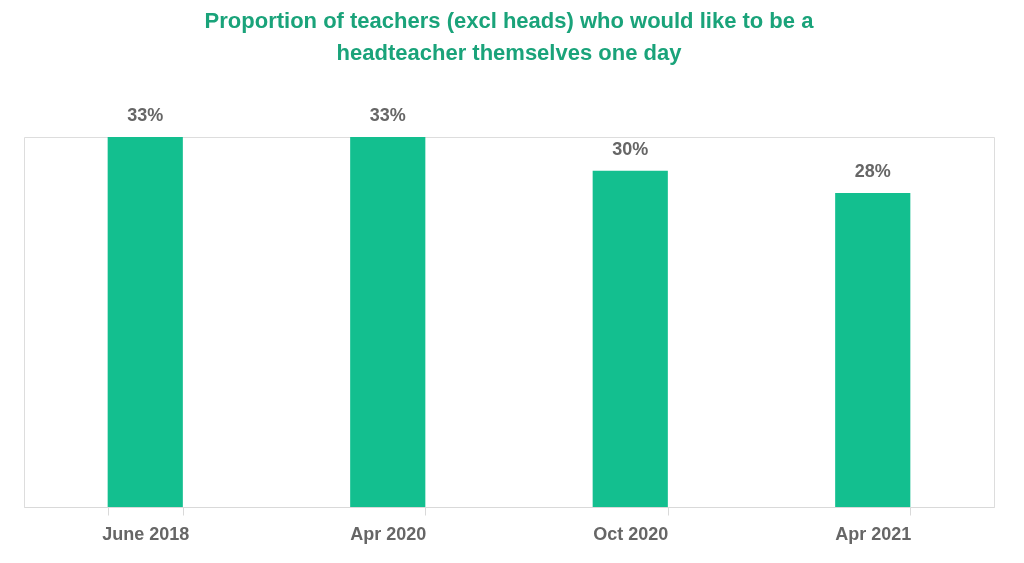  Describe the element at coordinates (630, 148) in the screenshot. I see `data-label: 30%` at that location.